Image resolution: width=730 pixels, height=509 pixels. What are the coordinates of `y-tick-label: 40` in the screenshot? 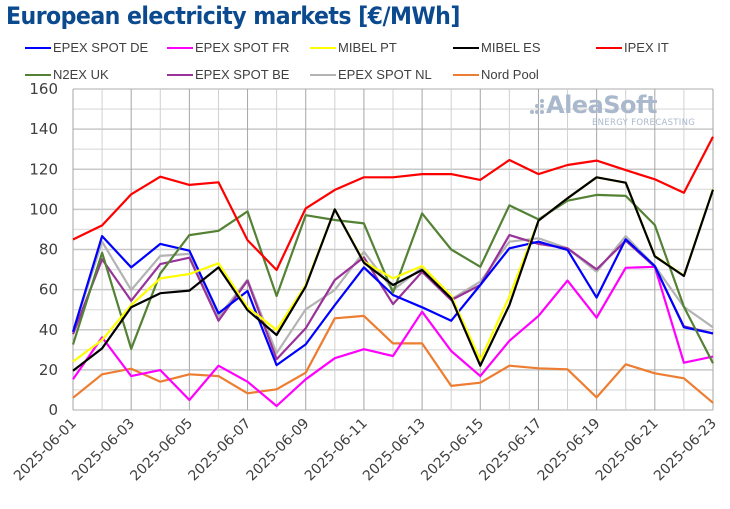 It's located at (48, 330).